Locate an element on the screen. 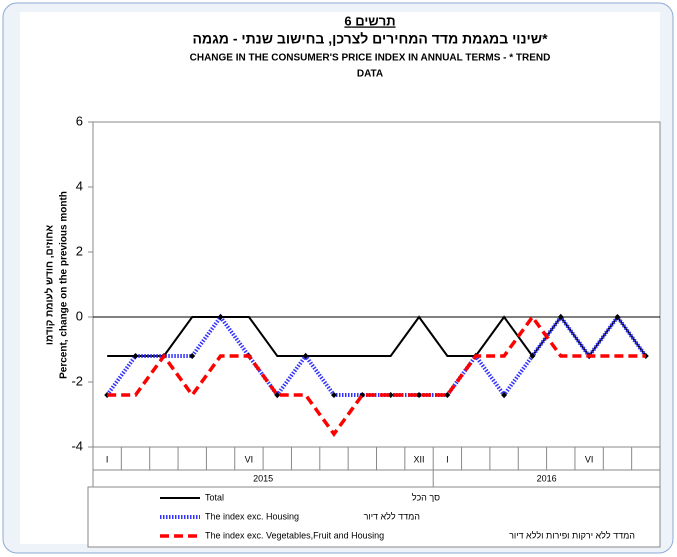 Image resolution: width=677 pixels, height=557 pixels. year-label: 2016 is located at coordinates (547, 478).